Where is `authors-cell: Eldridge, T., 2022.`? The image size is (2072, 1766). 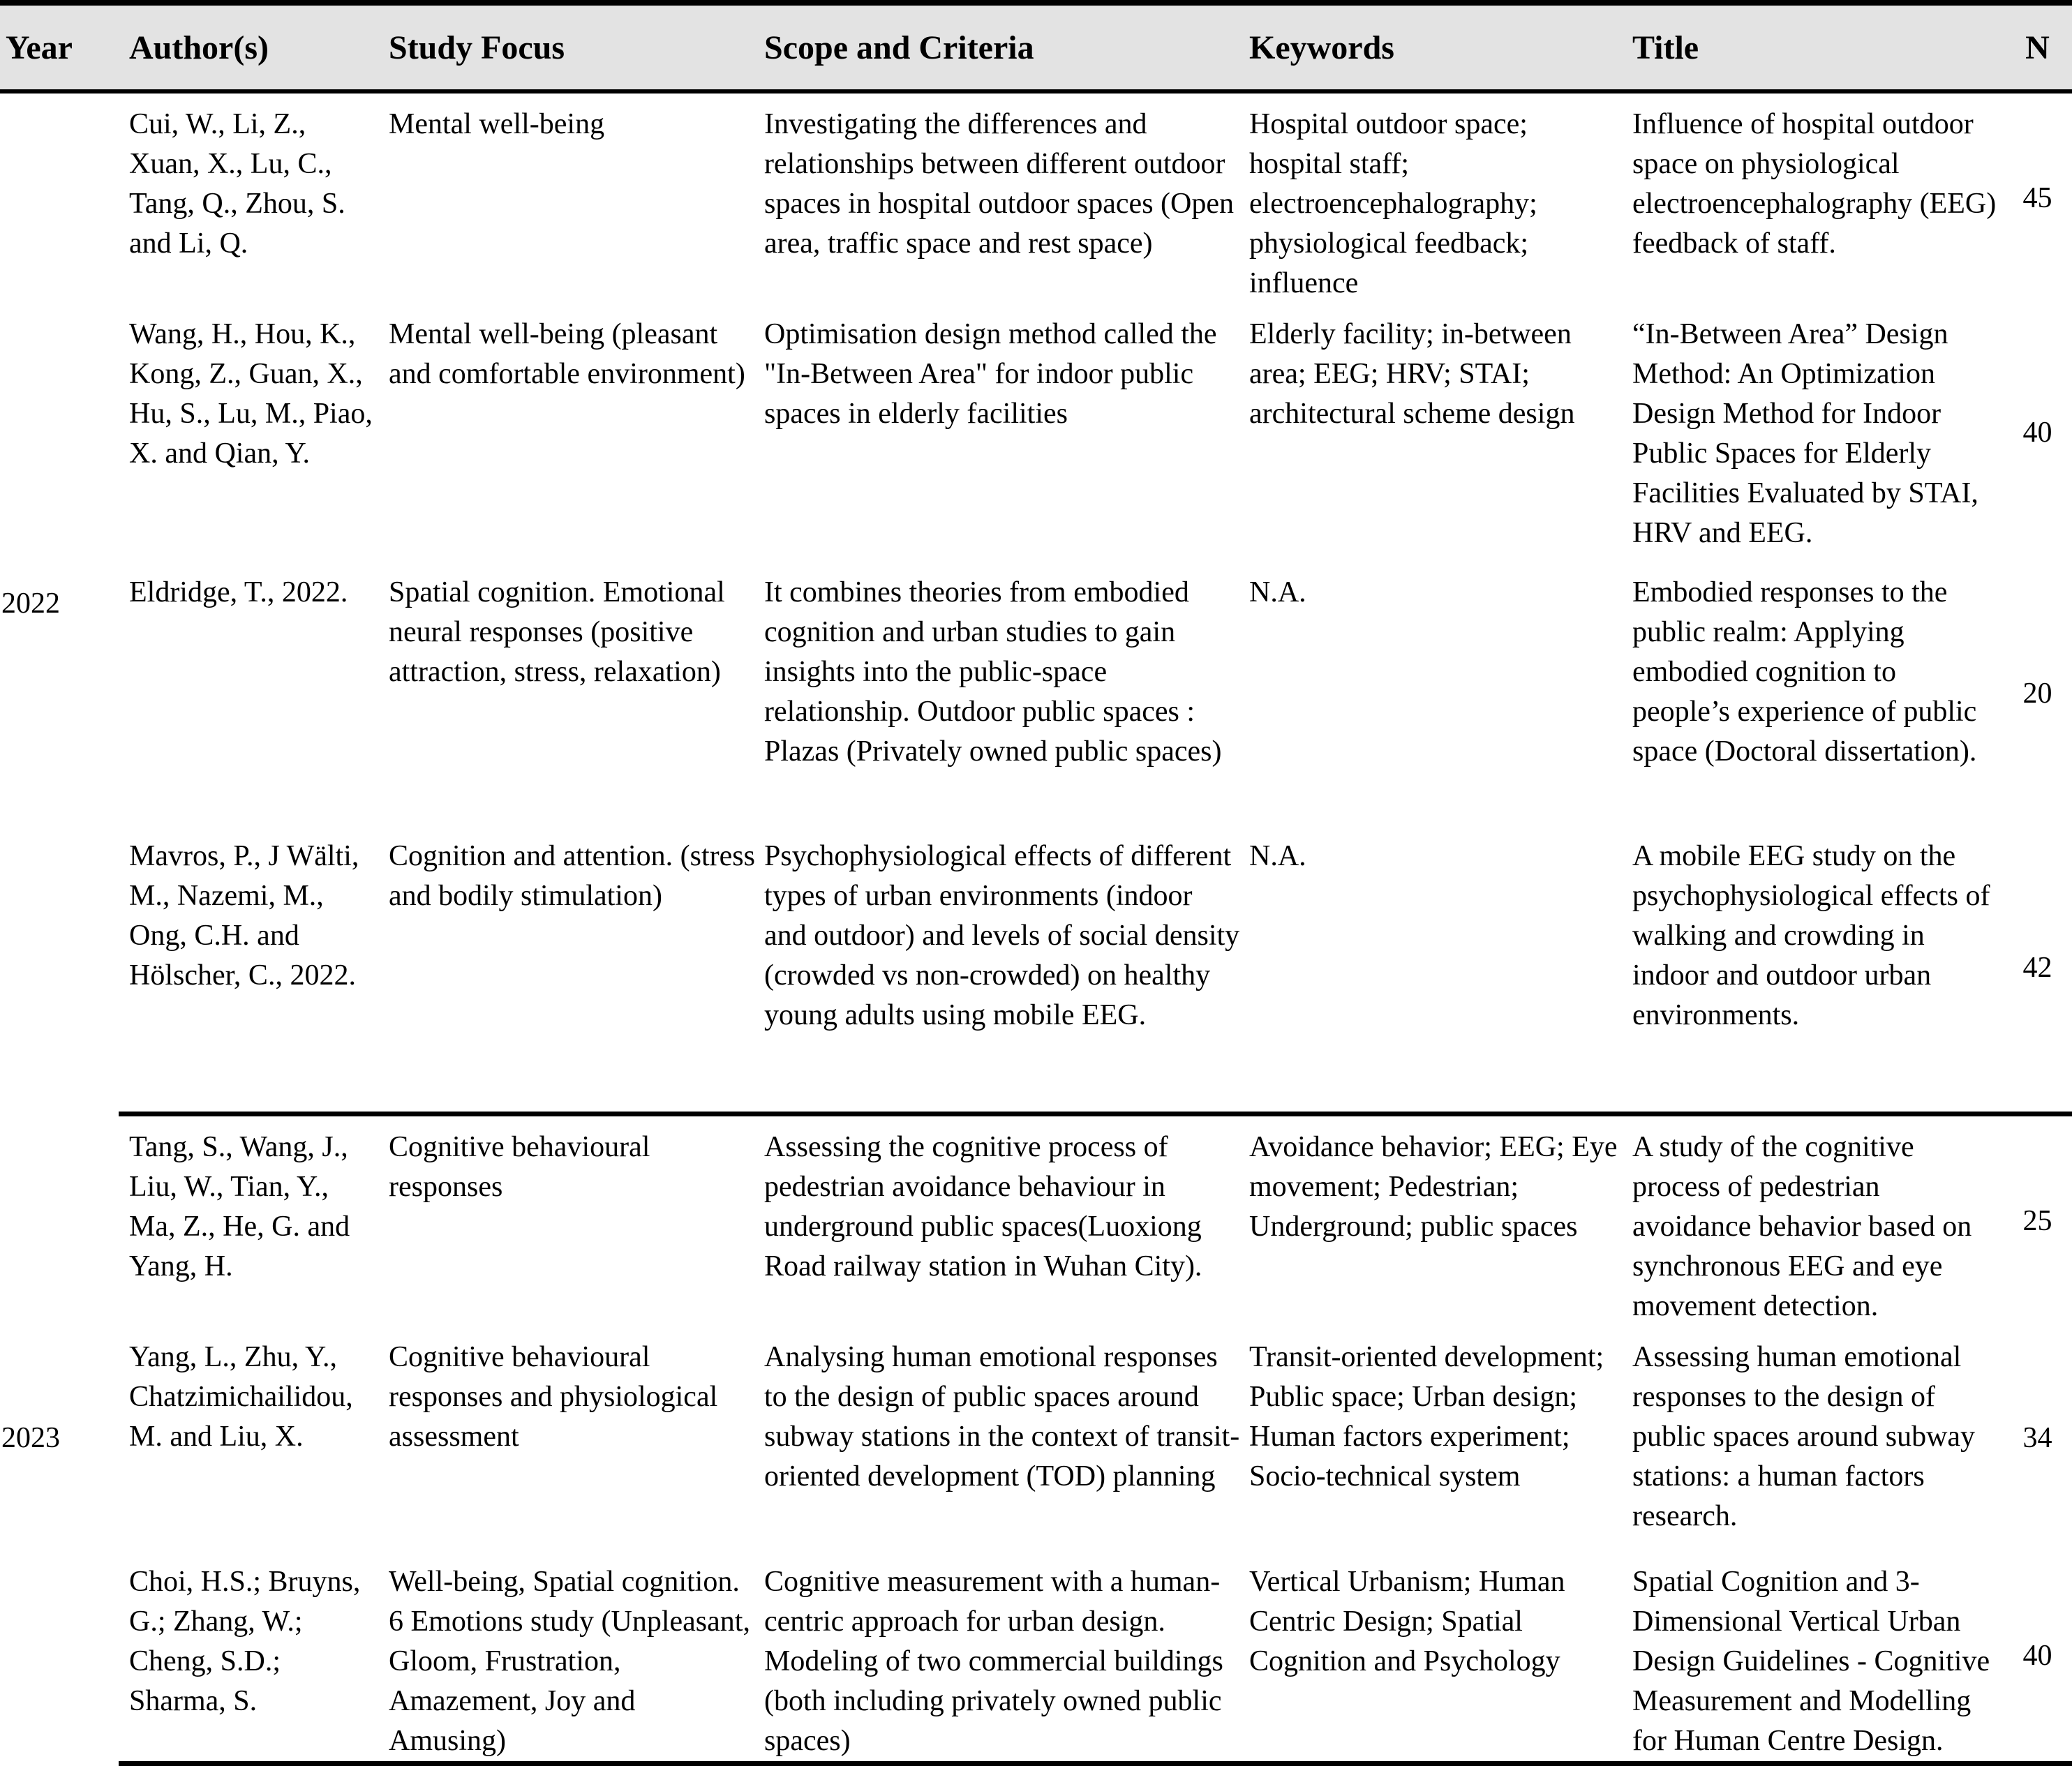
authors-cell: Eldridge, T., 2022. is located at coordinates (239, 592).